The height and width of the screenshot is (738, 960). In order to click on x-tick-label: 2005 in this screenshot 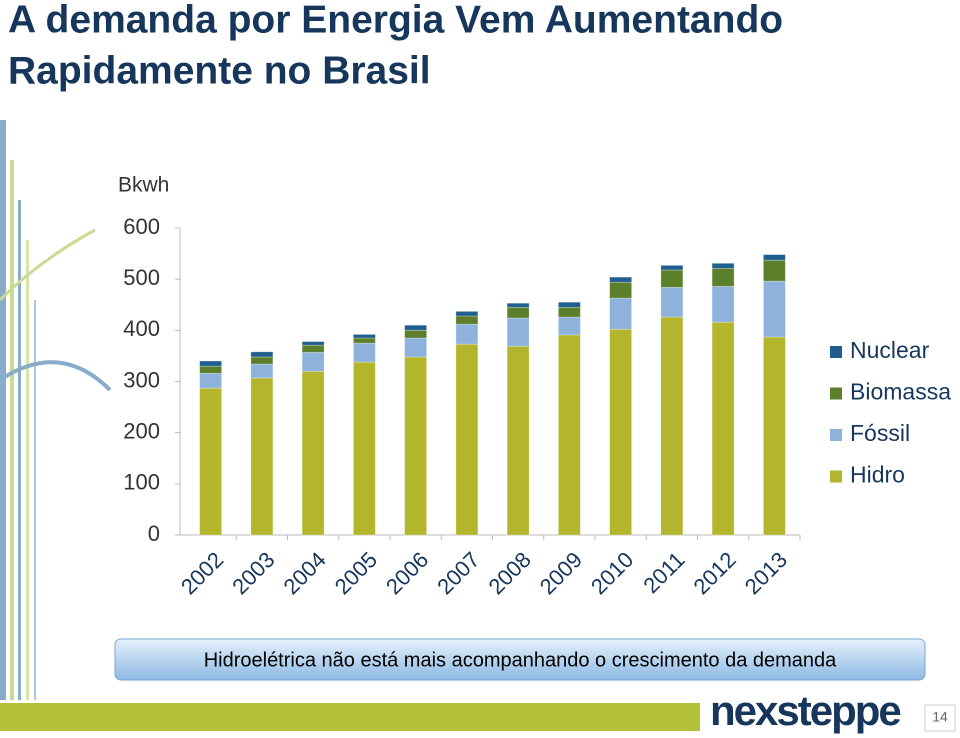, I will do `click(356, 573)`.